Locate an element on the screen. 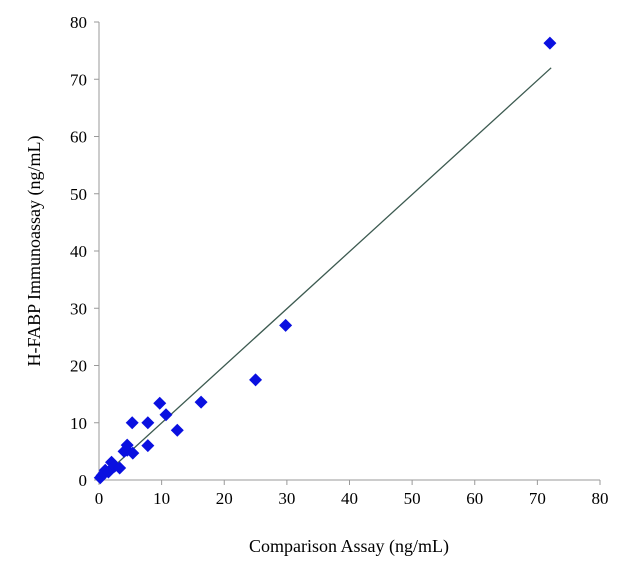 The height and width of the screenshot is (579, 632). y-tick-label: 70 is located at coordinates (78, 79).